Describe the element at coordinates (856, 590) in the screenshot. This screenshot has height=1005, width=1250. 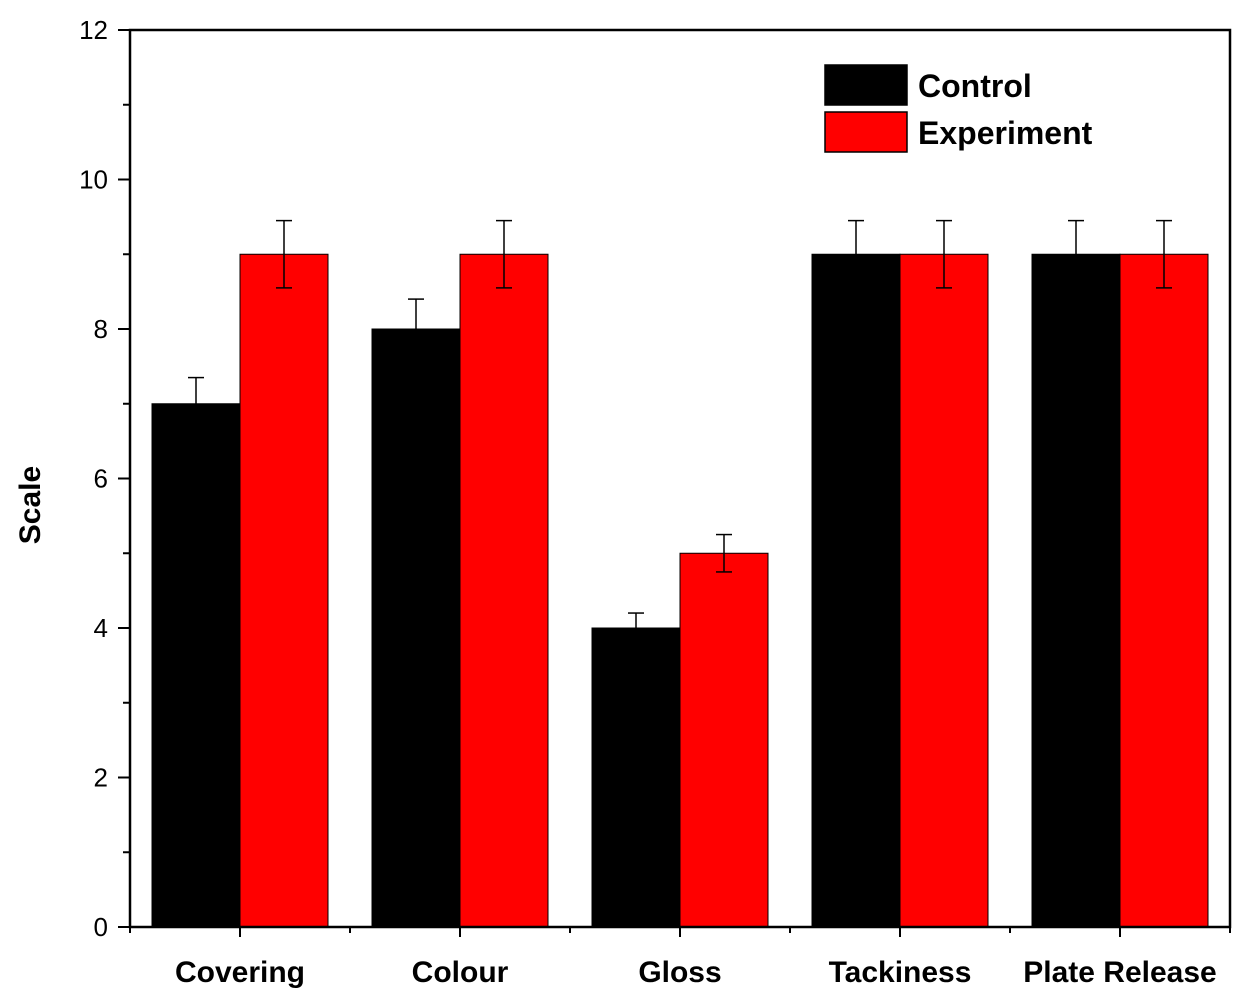
I see `bar-control-tackiness` at that location.